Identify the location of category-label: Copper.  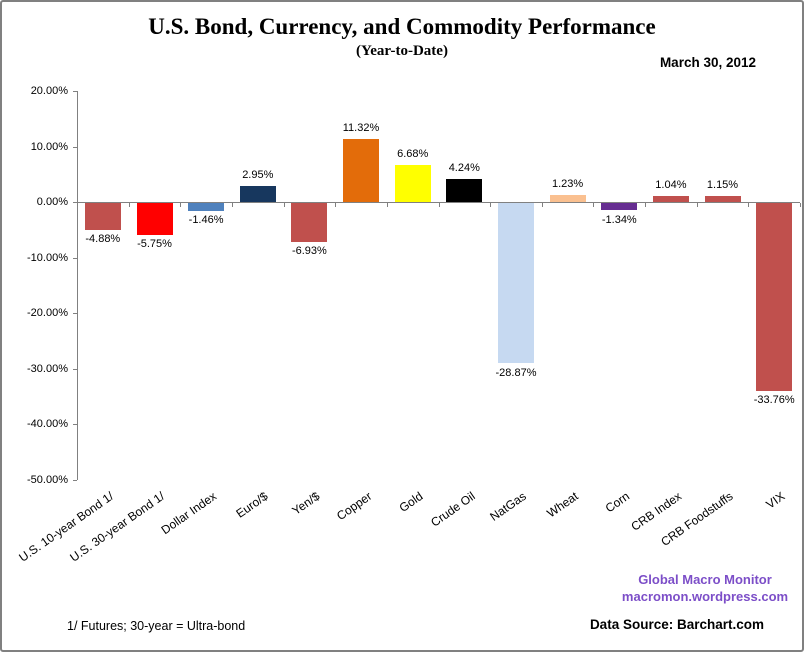
(354, 506).